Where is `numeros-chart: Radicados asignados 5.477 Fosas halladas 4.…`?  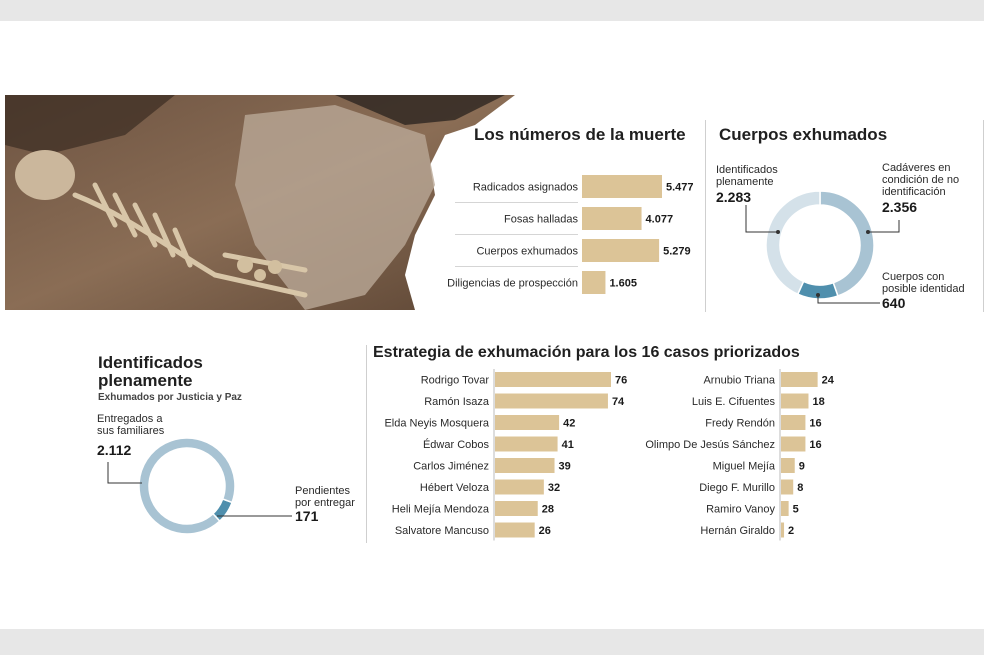
numeros-chart: Radicados asignados 5.477 Fosas halladas 4.… is located at coordinates (570, 234).